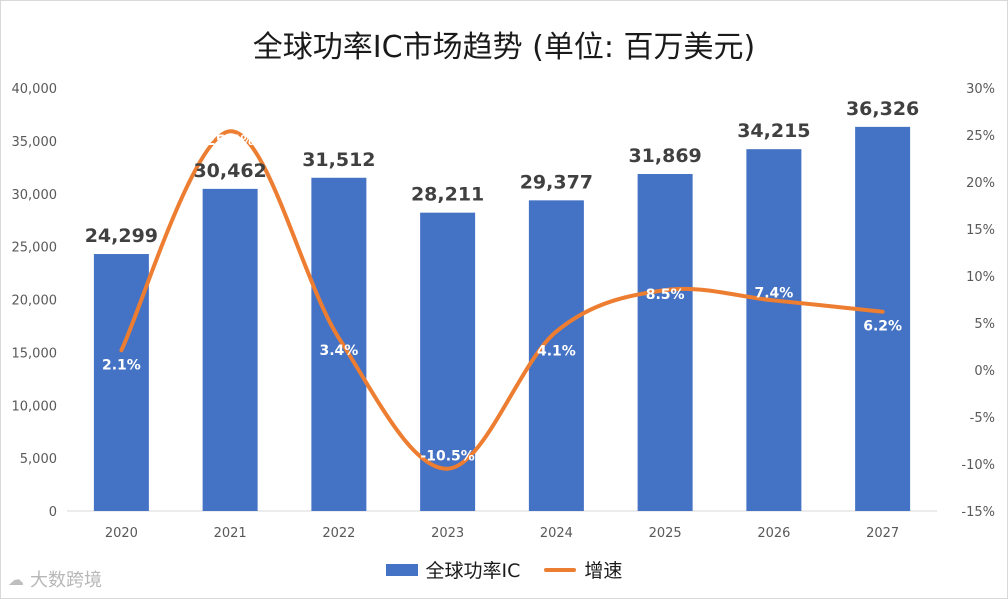 The height and width of the screenshot is (599, 1008). What do you see at coordinates (35, 353) in the screenshot?
I see `y-left-tick-label: 15,000` at bounding box center [35, 353].